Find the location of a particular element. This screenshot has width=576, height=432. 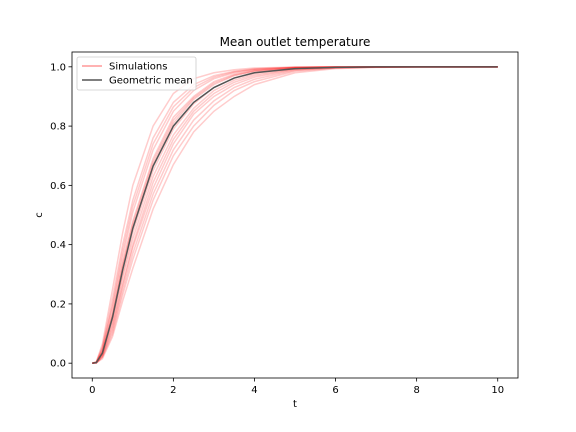

legend-mean-label: Geometric mean is located at coordinates (151, 81).